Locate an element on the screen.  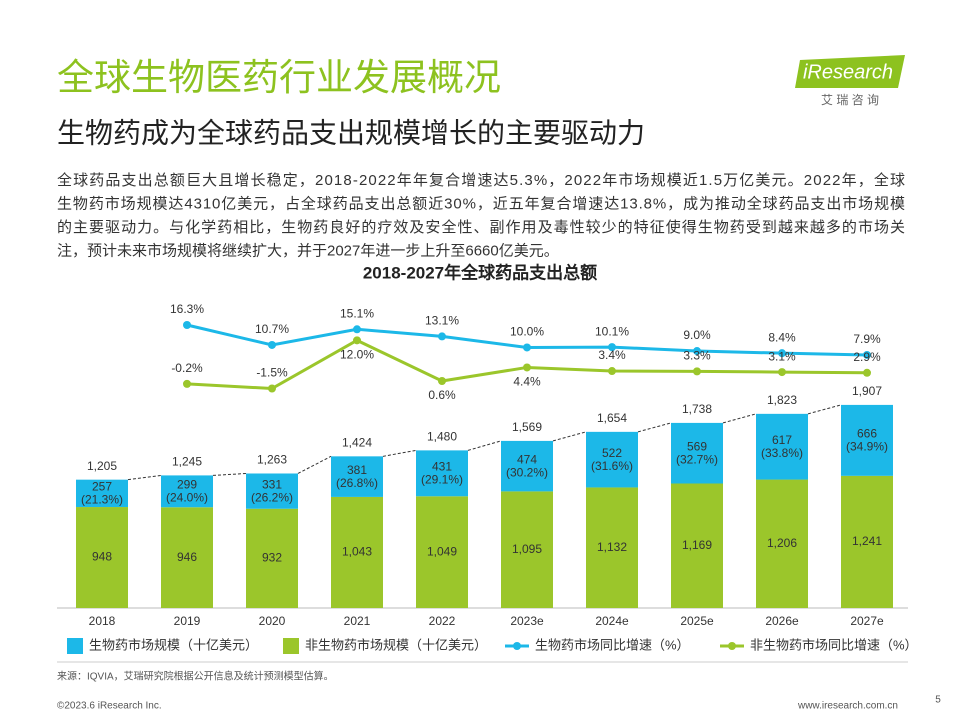
x-tick-label: 2020 is located at coordinates (272, 621).